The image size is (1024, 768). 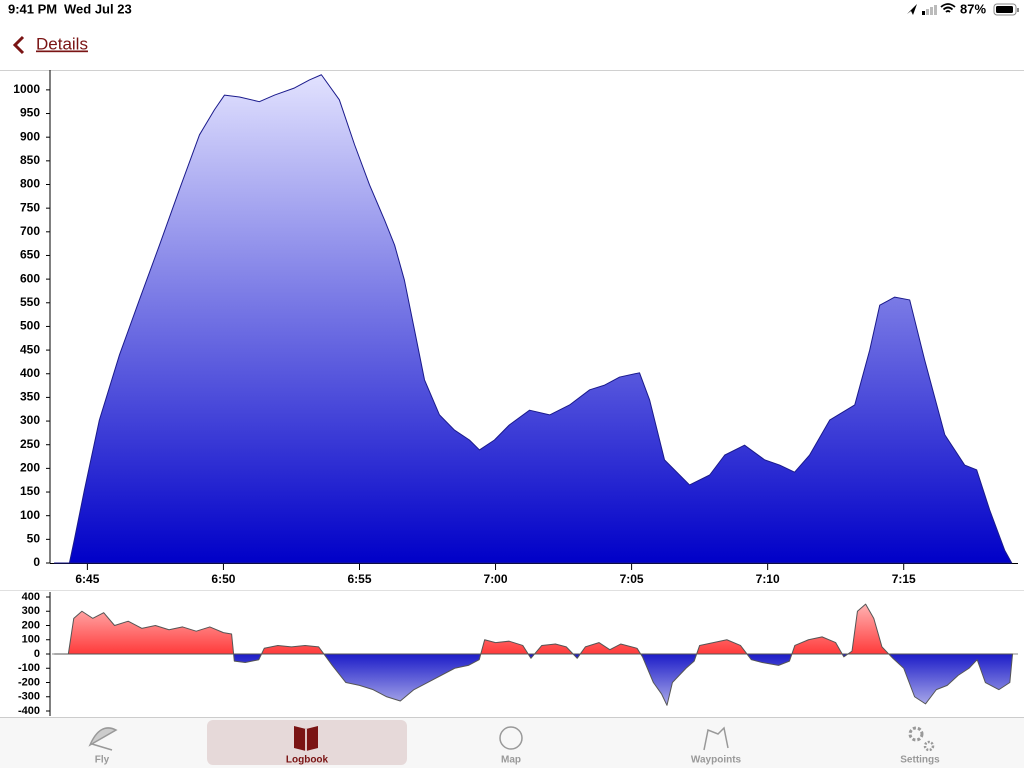 What do you see at coordinates (62, 43) in the screenshot?
I see `back-button: Details` at bounding box center [62, 43].